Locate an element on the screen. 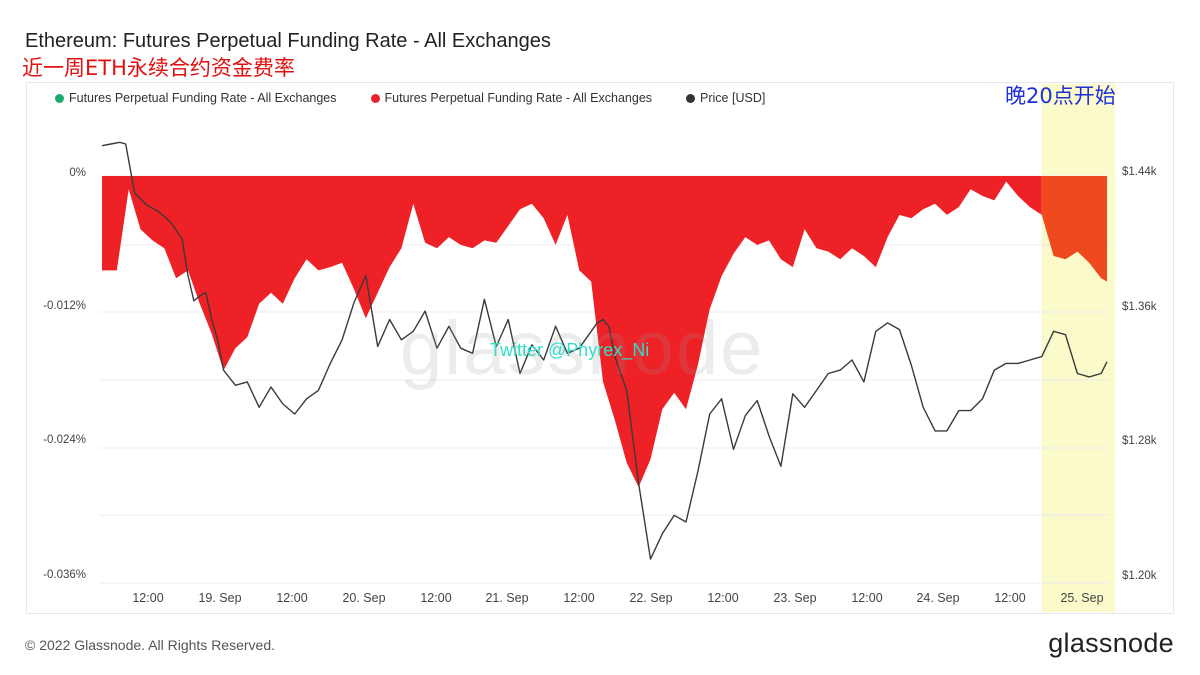  legend-dot-black is located at coordinates (691, 98).